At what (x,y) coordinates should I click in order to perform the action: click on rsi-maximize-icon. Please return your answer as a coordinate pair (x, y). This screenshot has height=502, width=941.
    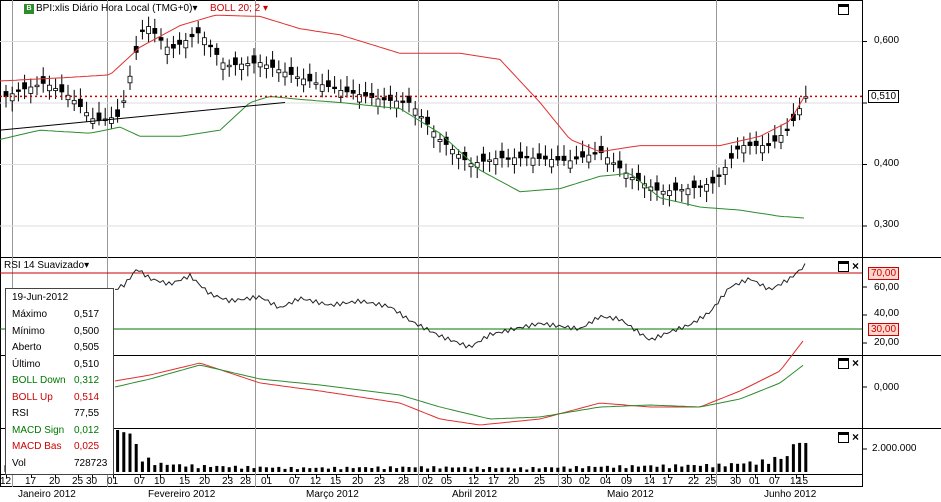
    Looking at the image, I should click on (843, 266).